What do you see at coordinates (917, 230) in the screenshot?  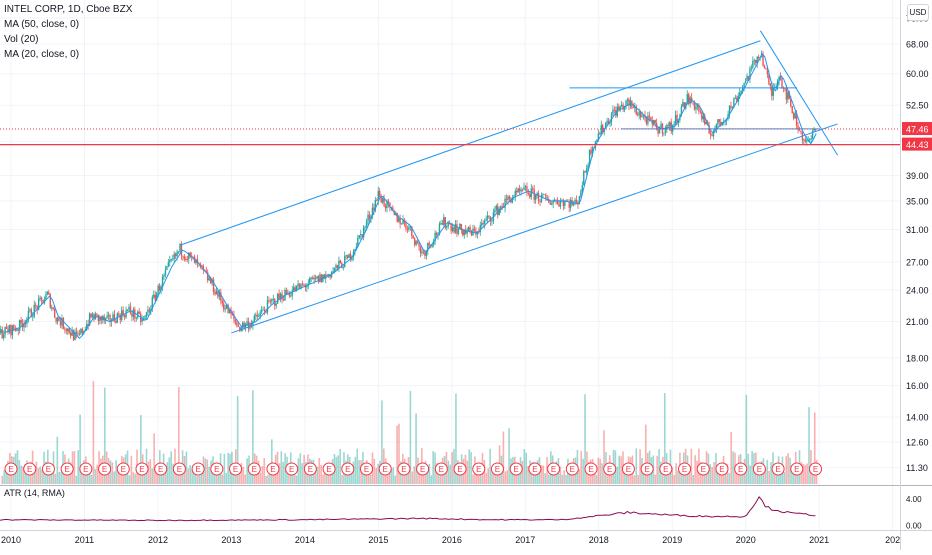 I see `price-tick-label: 31.00` at bounding box center [917, 230].